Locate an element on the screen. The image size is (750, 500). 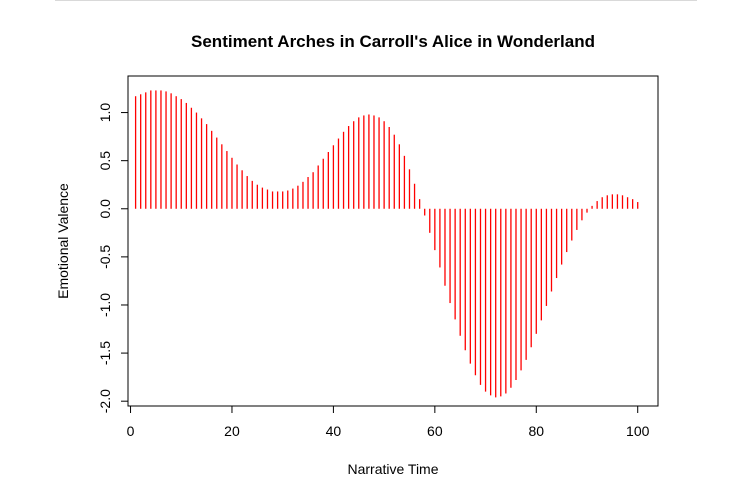
y-tick-label-6: 1.0 is located at coordinates (105, 113).